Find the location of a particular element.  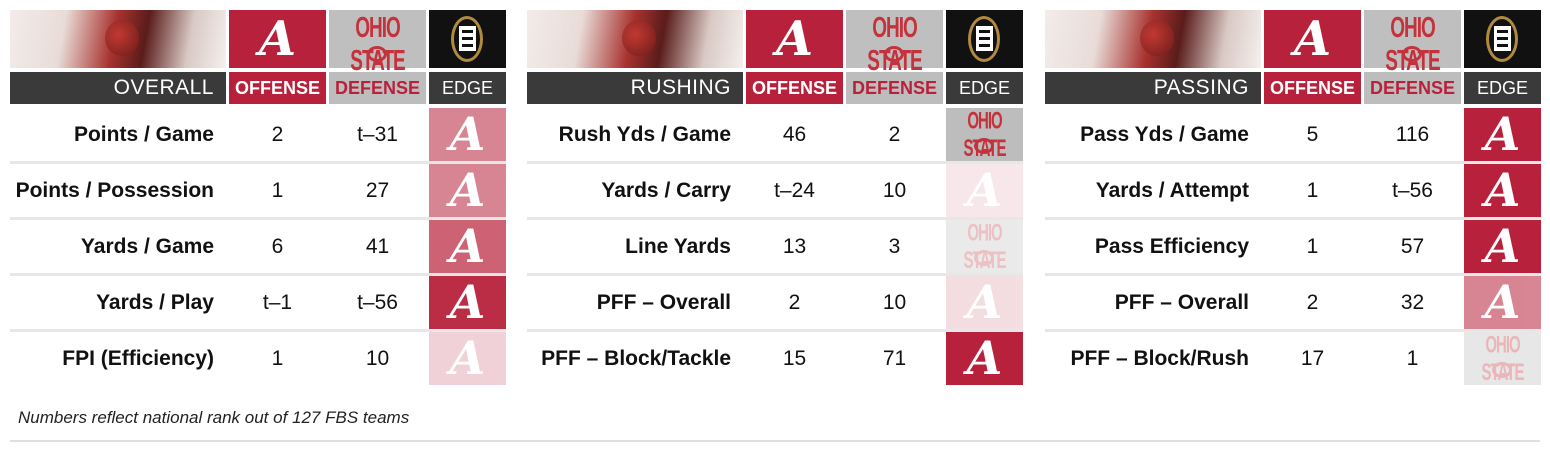

column-header: OVERALL OFFENSE DEFENSE EDGE is located at coordinates (258, 88).